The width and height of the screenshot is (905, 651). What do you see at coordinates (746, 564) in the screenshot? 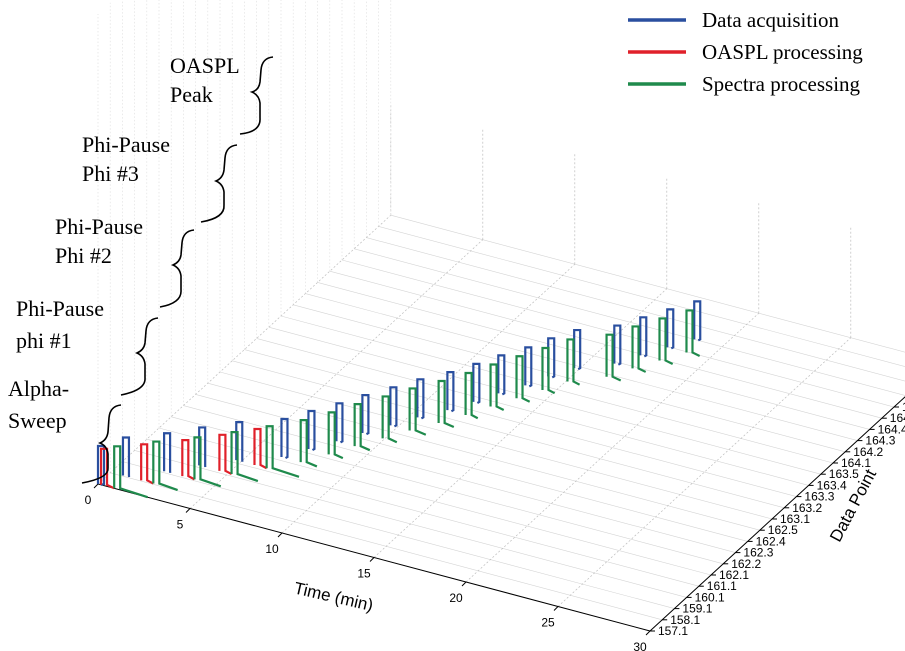
I see `y-tick-label: 162.2` at bounding box center [746, 564].